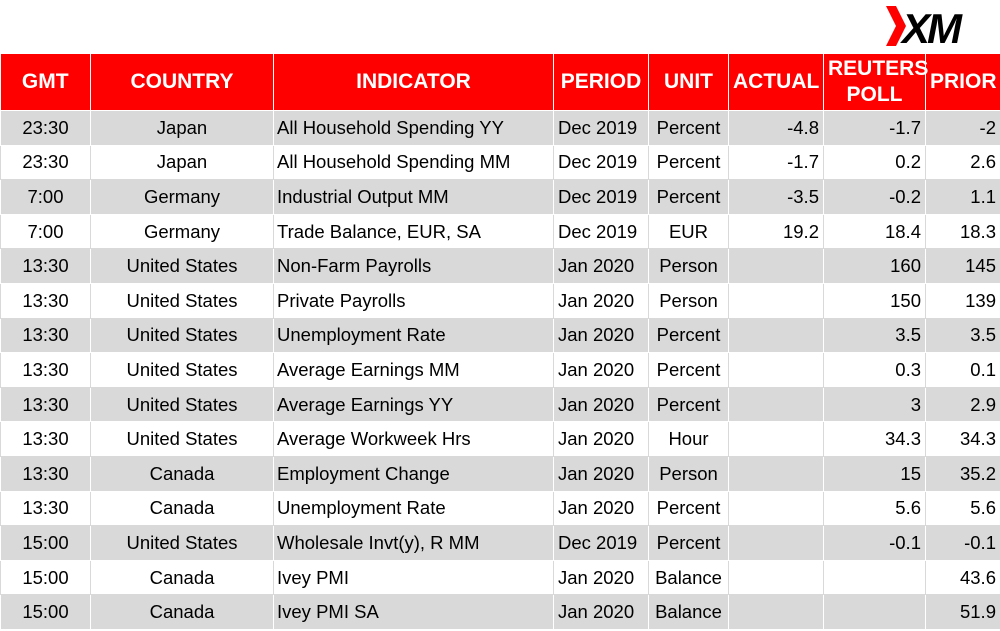  Describe the element at coordinates (413, 439) in the screenshot. I see `indicator-cell: Average Workweek Hrs` at that location.